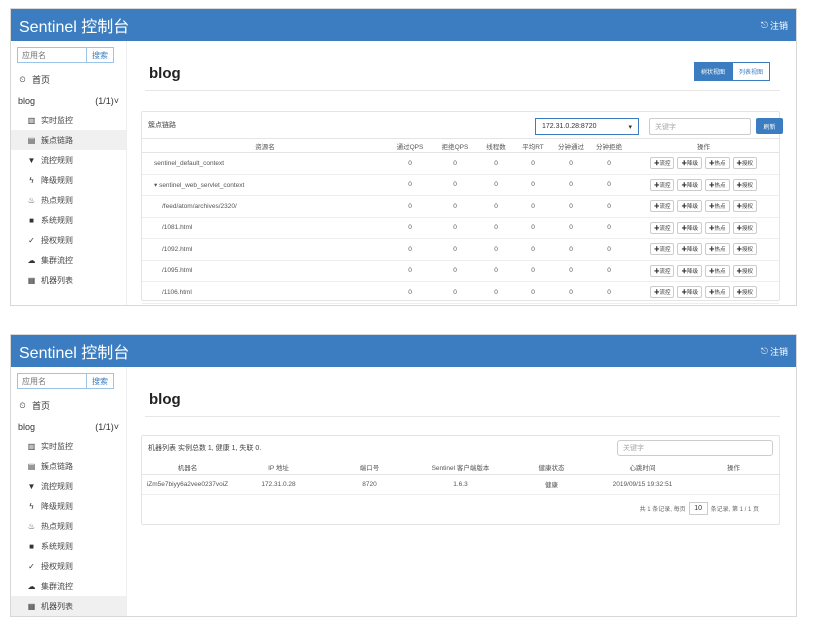  Describe the element at coordinates (769, 126) in the screenshot. I see `refresh-button: 刷新` at that location.